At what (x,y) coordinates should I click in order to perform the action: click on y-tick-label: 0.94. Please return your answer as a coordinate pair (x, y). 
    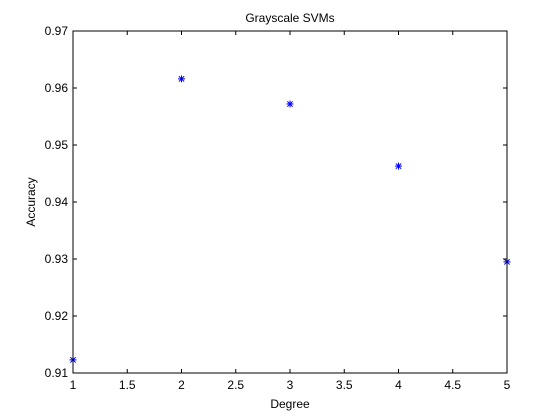
    Looking at the image, I should click on (57, 202).